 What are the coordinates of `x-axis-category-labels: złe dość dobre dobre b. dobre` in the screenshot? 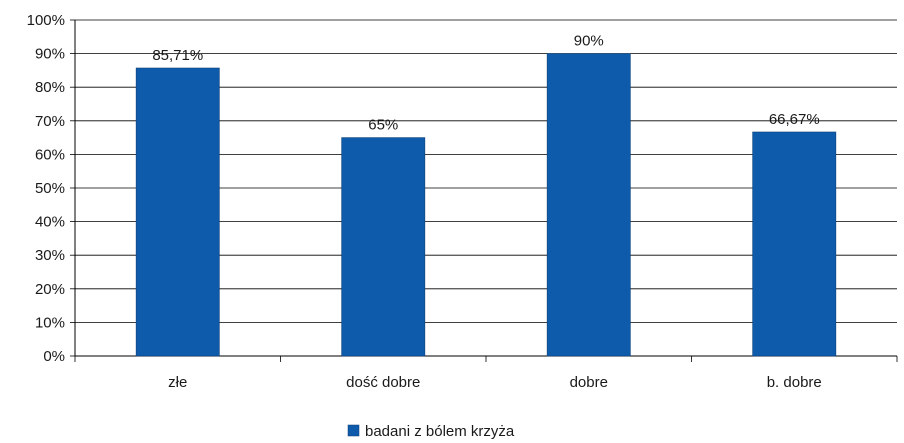 It's located at (495, 382).